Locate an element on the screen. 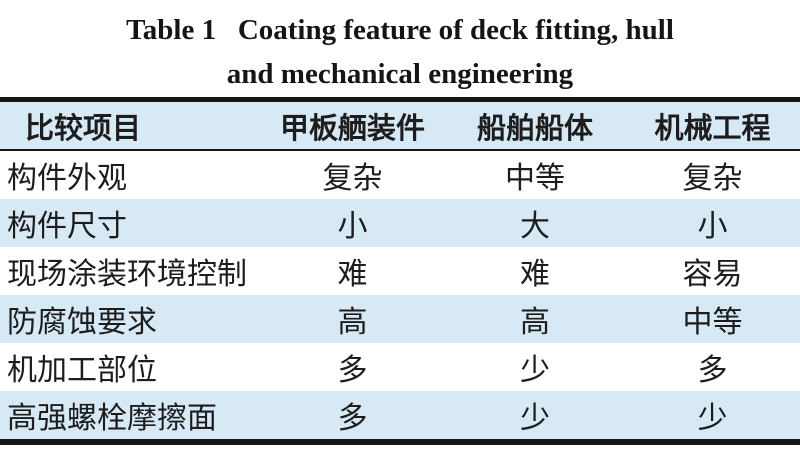 This screenshot has height=460, width=800. table-row-site-env-control: 现场涂装环境控制 难 难 容易 is located at coordinates (400, 271).